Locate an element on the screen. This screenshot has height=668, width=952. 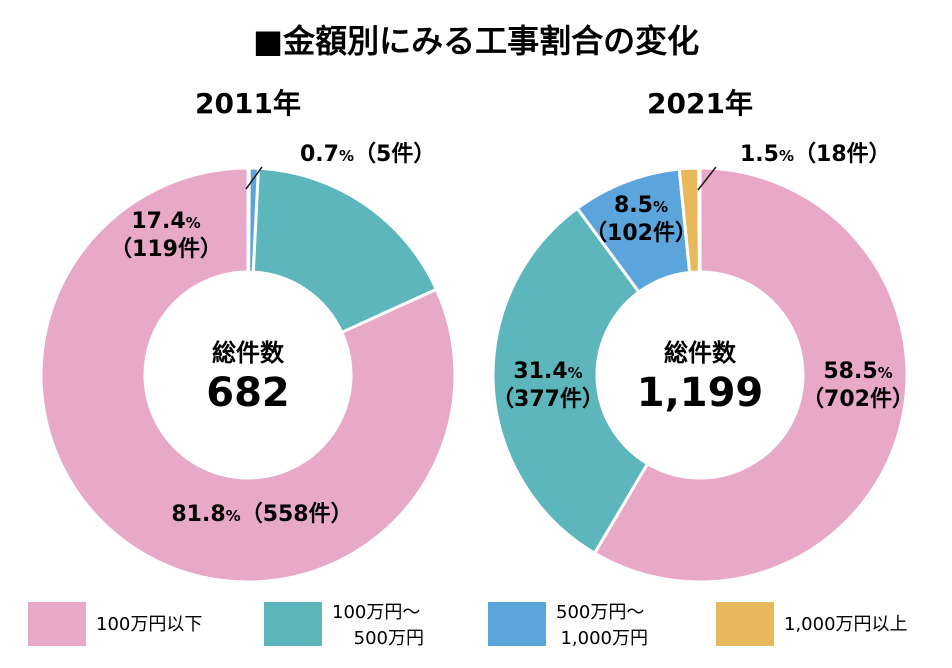
data-label-2021-1m-5m: （377件） is located at coordinates (548, 399).